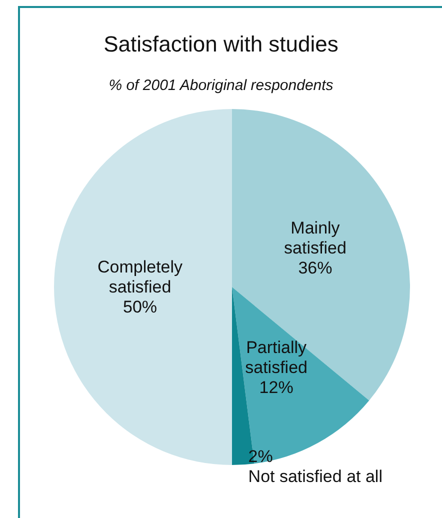 This screenshot has width=442, height=518. What do you see at coordinates (260, 456) in the screenshot?
I see `data-label: 2%` at bounding box center [260, 456].